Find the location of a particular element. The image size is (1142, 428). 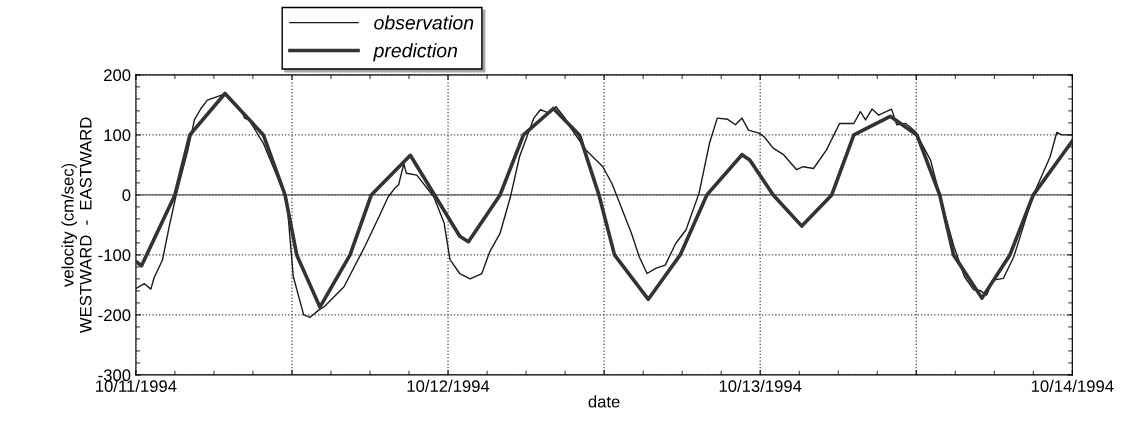

y-tick-label: 200 is located at coordinates (117, 75).